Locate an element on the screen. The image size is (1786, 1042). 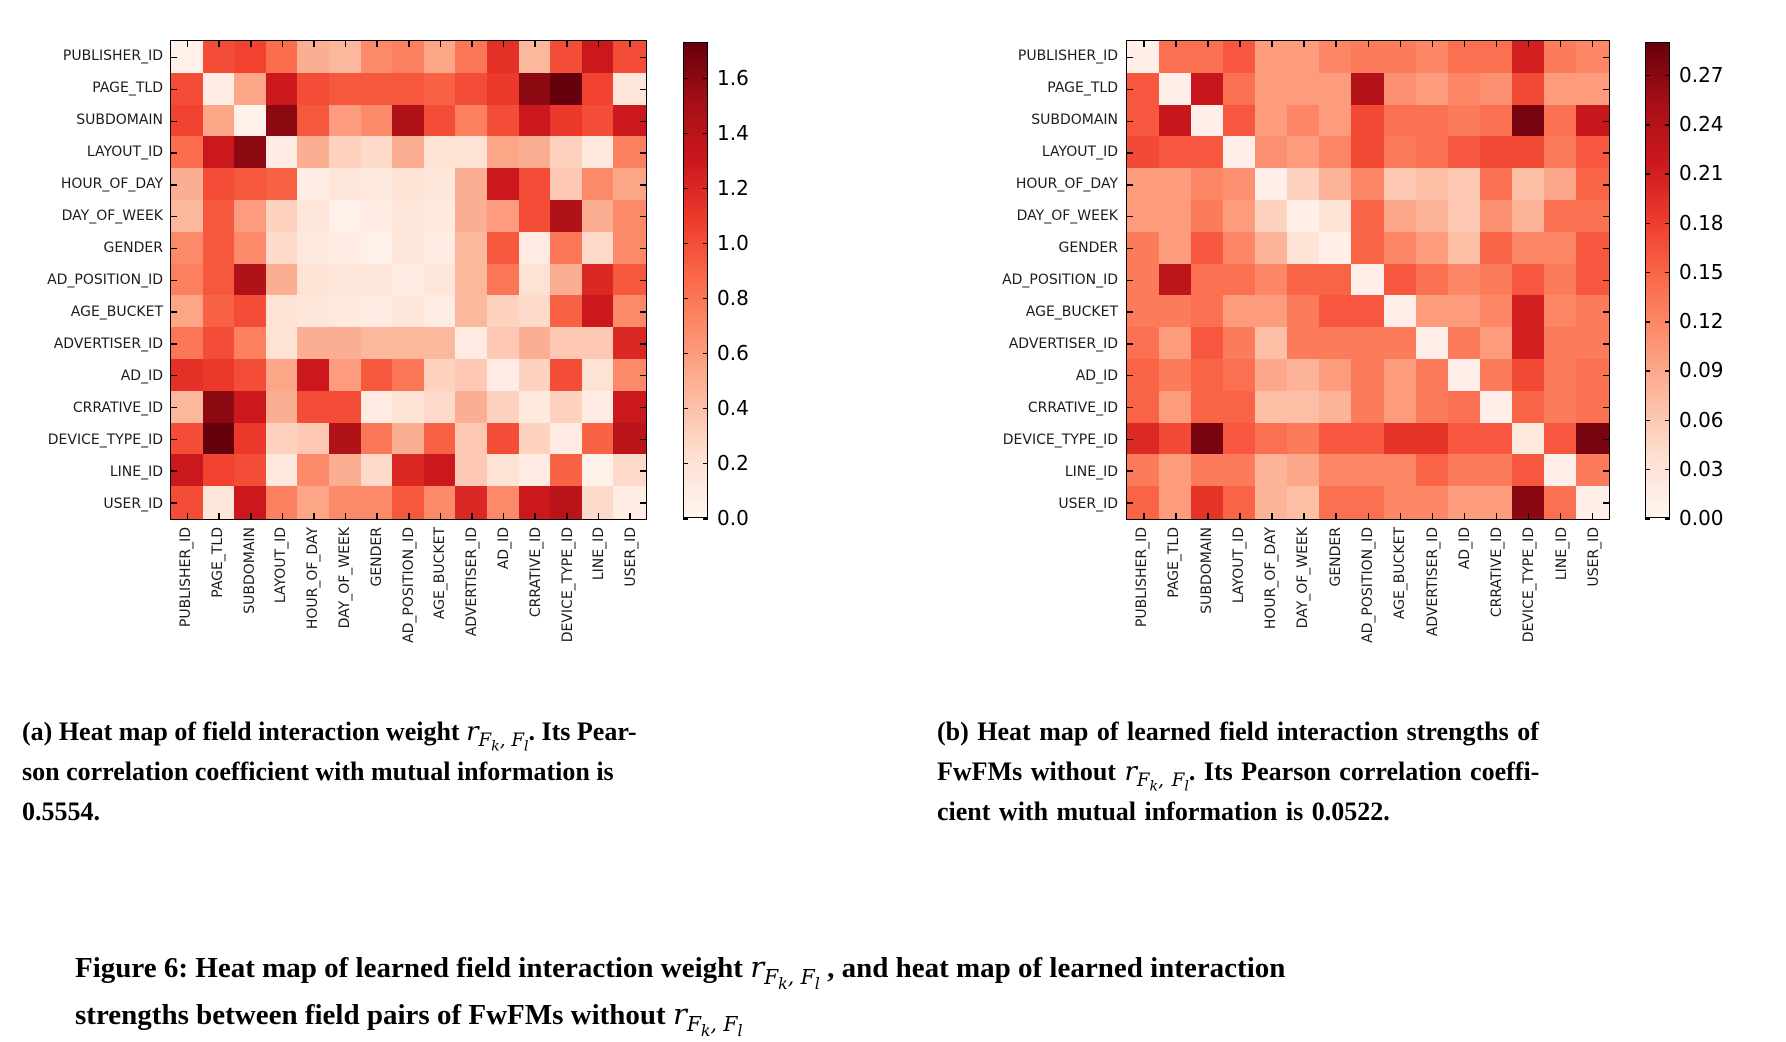
x-axis-label: HOUR_OF_DAY is located at coordinates (313, 578).